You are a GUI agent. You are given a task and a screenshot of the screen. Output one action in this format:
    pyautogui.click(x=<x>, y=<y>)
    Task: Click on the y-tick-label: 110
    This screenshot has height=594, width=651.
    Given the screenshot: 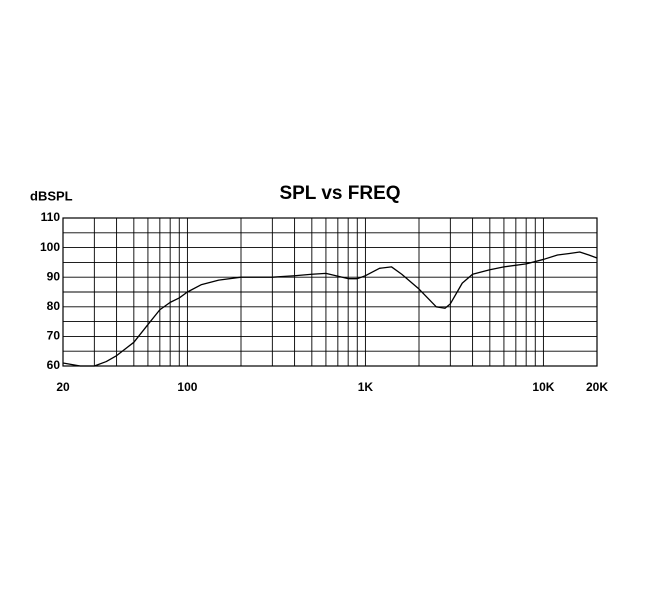 What is the action you would take?
    pyautogui.click(x=51, y=217)
    